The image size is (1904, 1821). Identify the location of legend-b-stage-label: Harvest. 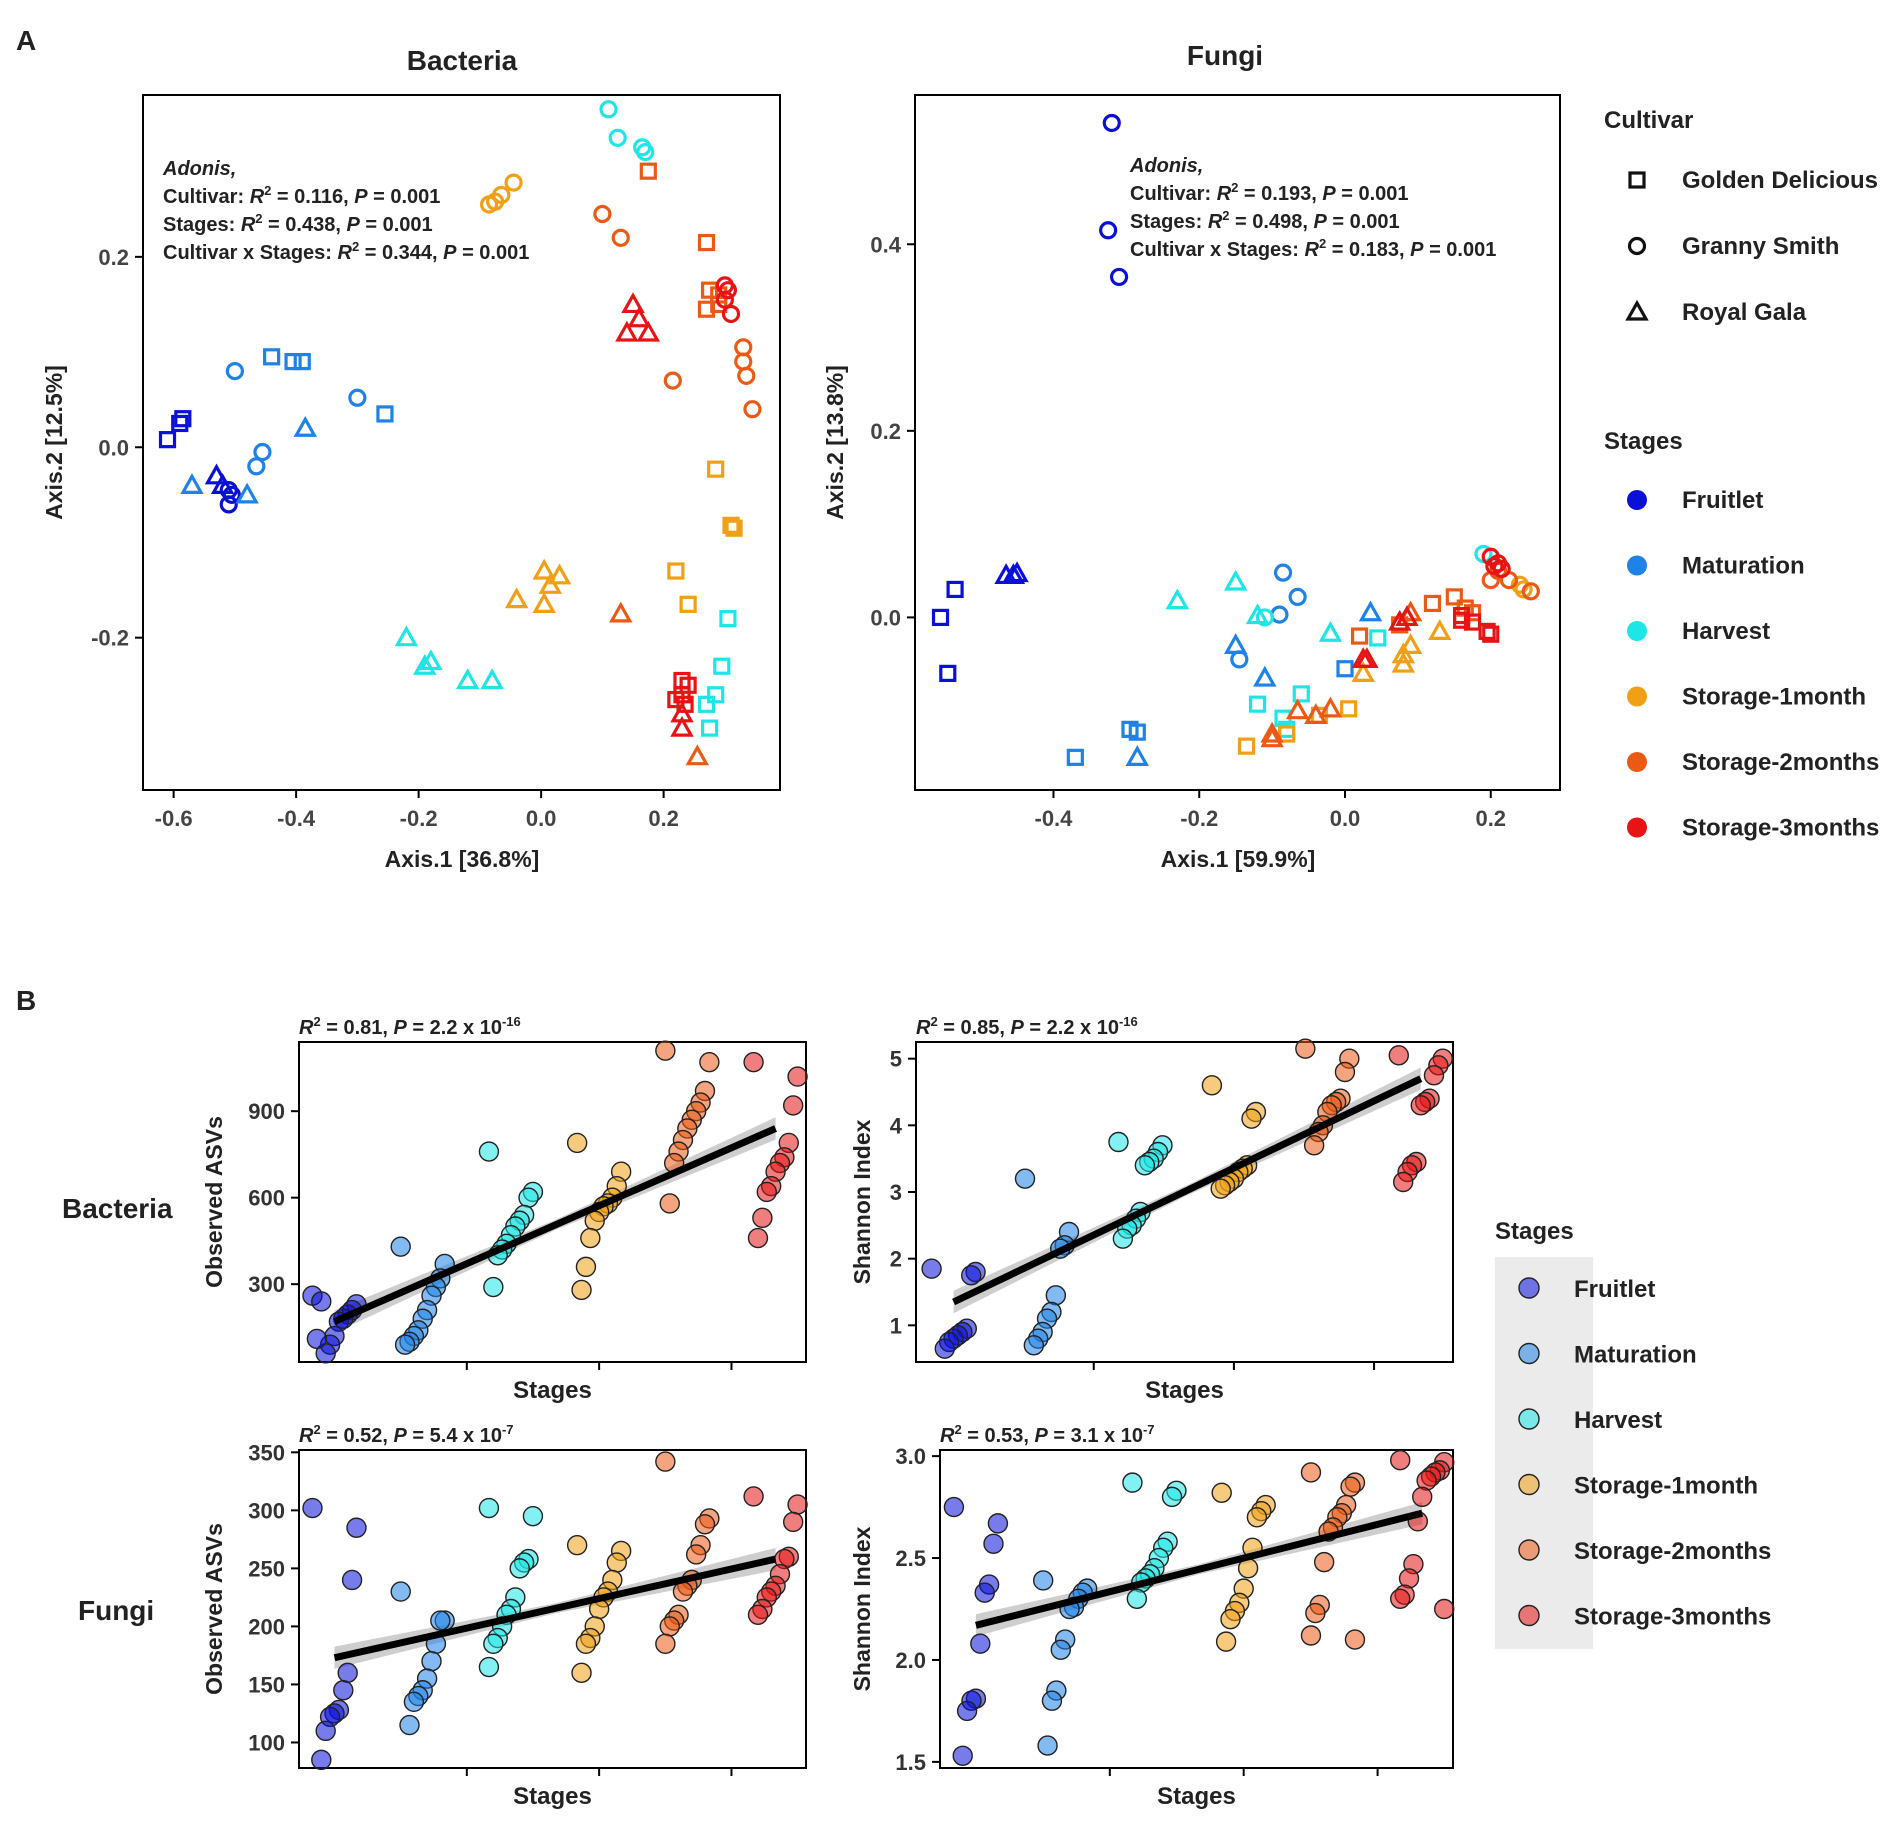
(1618, 1420).